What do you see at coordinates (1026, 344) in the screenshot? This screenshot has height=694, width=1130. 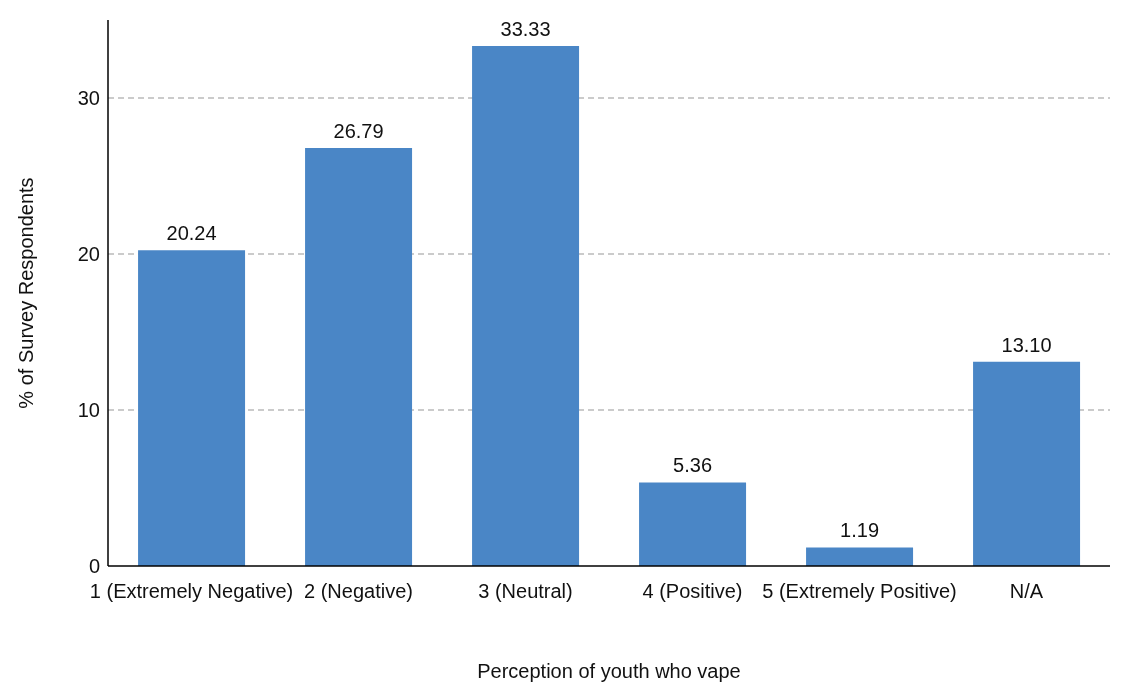 I see `data-label: 13.10` at bounding box center [1026, 344].